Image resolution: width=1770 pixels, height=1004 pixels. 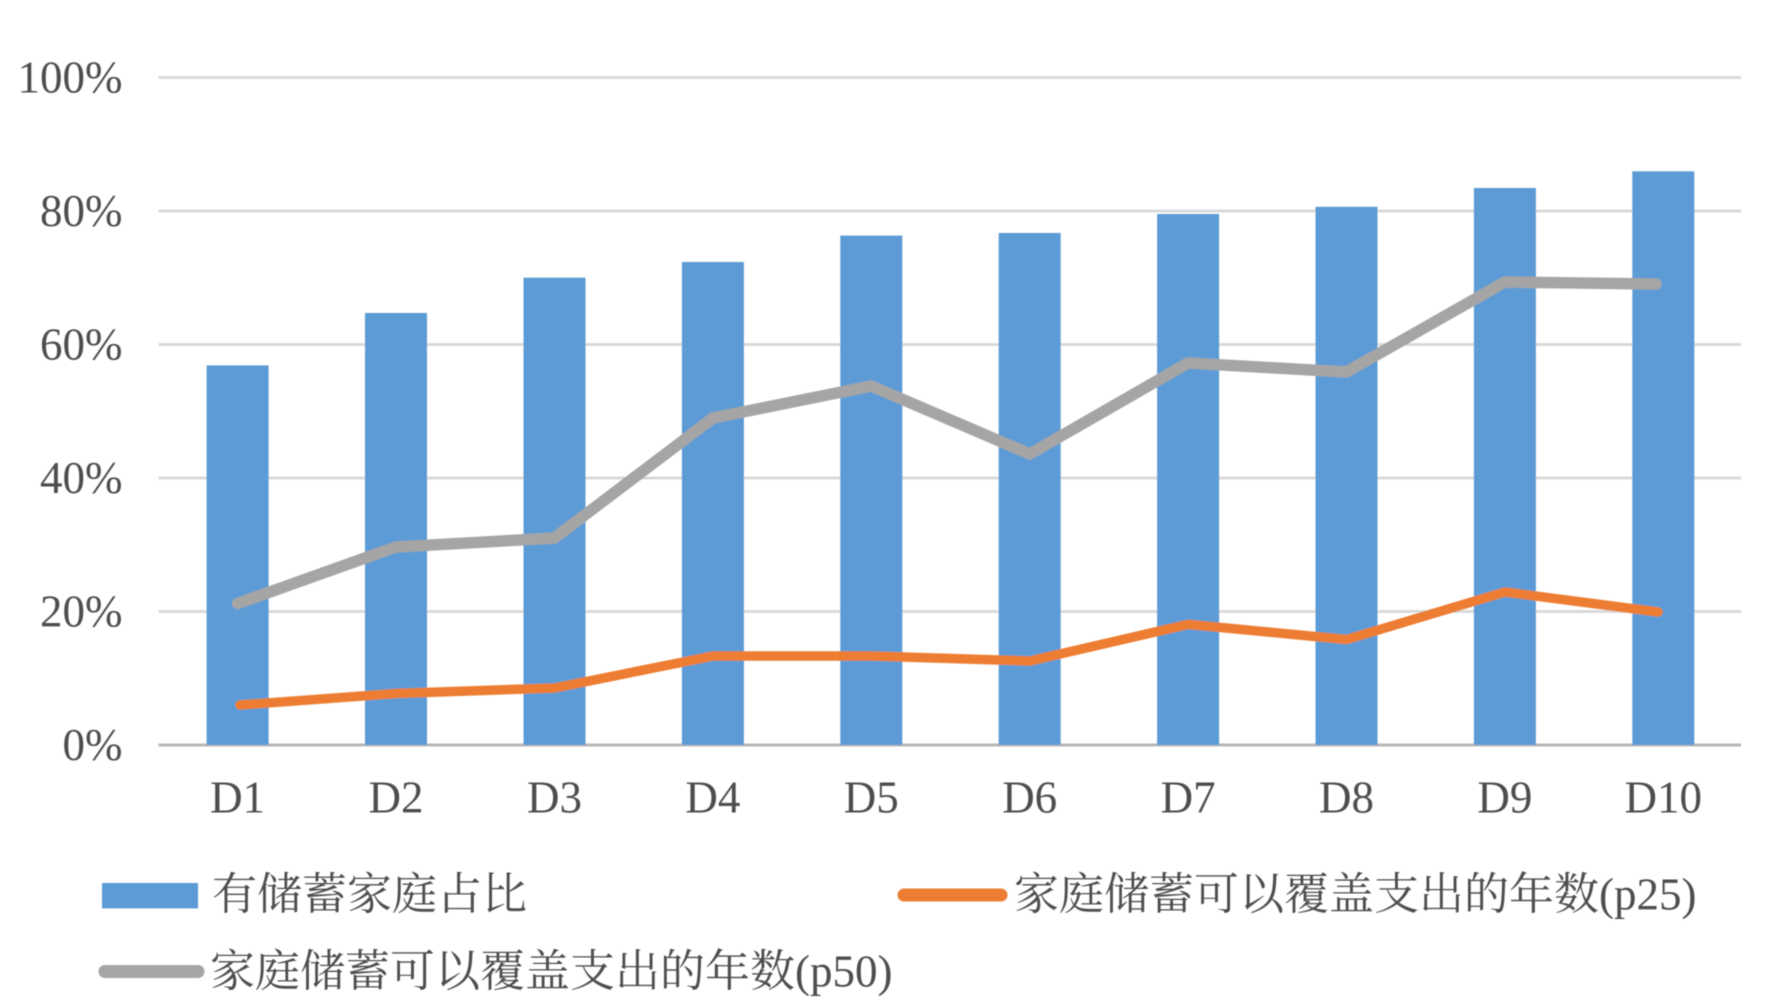 I want to click on svg-text: 20%, so click(x=81, y=612).